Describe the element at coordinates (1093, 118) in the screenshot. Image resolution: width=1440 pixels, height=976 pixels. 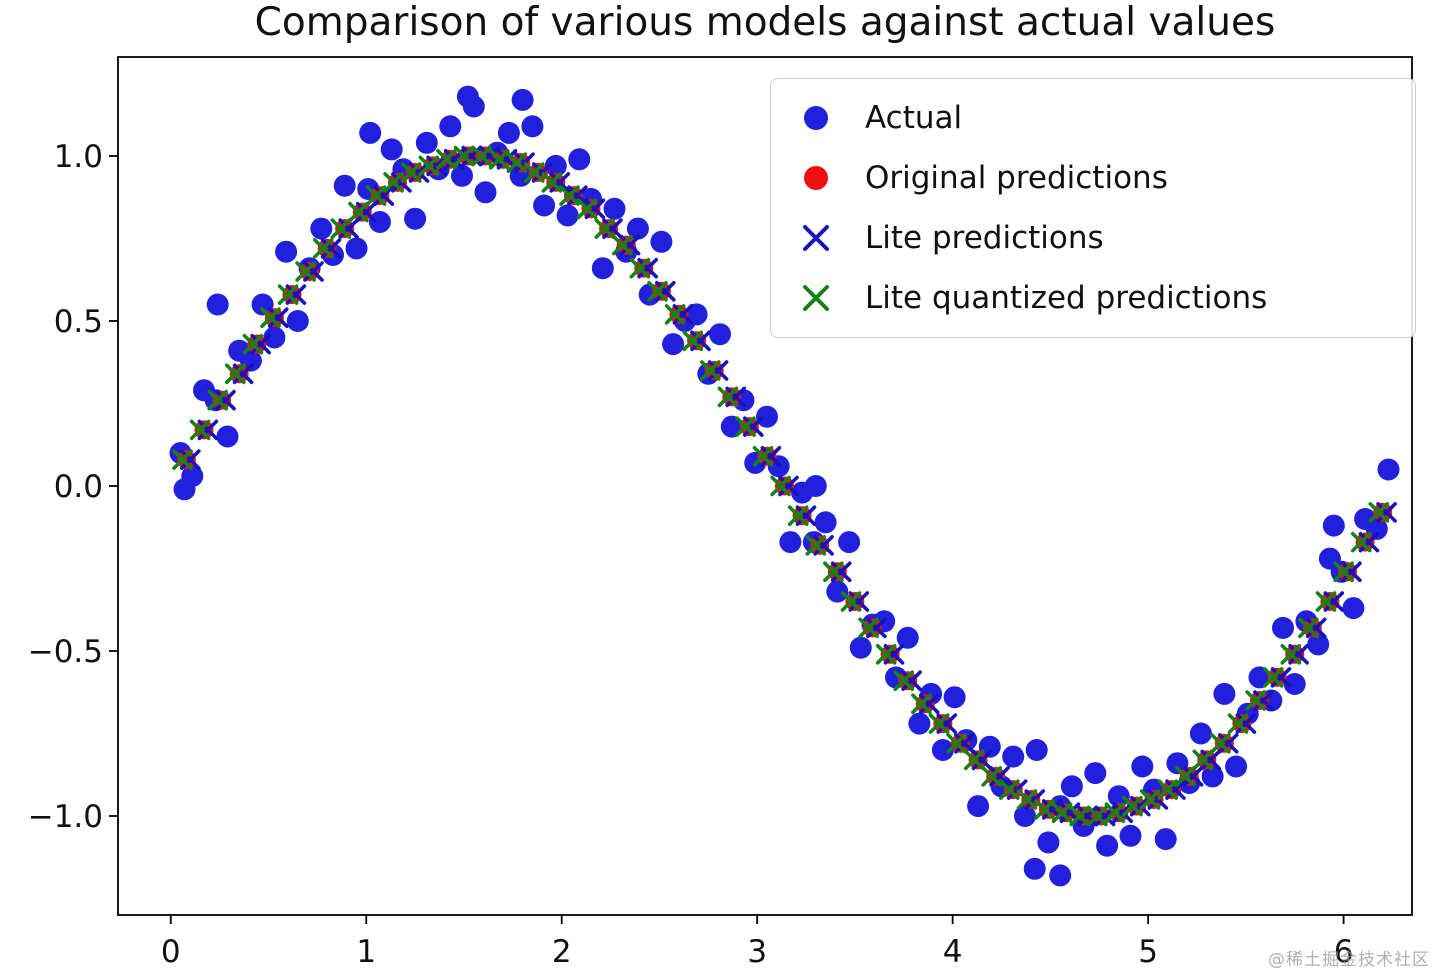
I see `legend-item-actual: Actual` at that location.